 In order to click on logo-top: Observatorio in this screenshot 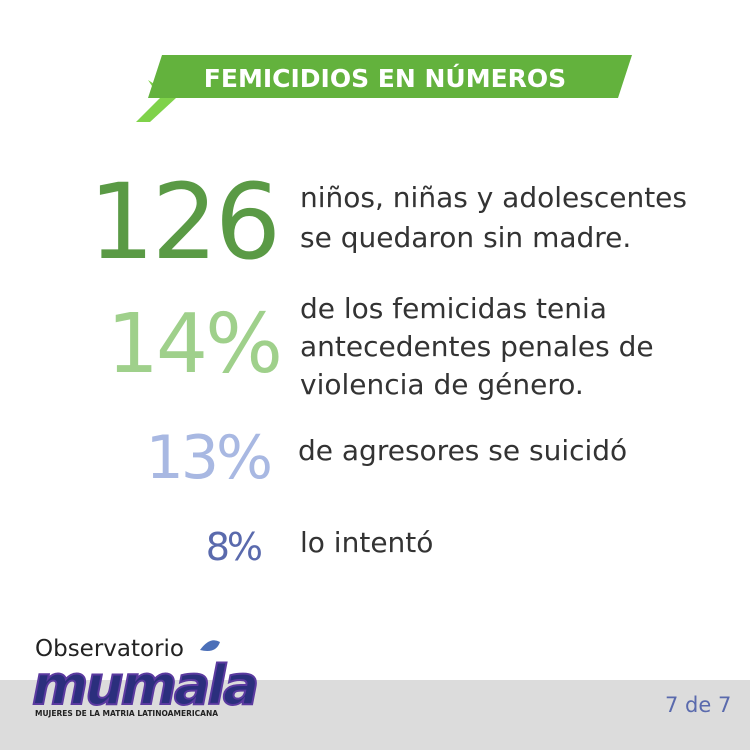, I will do `click(109, 649)`.